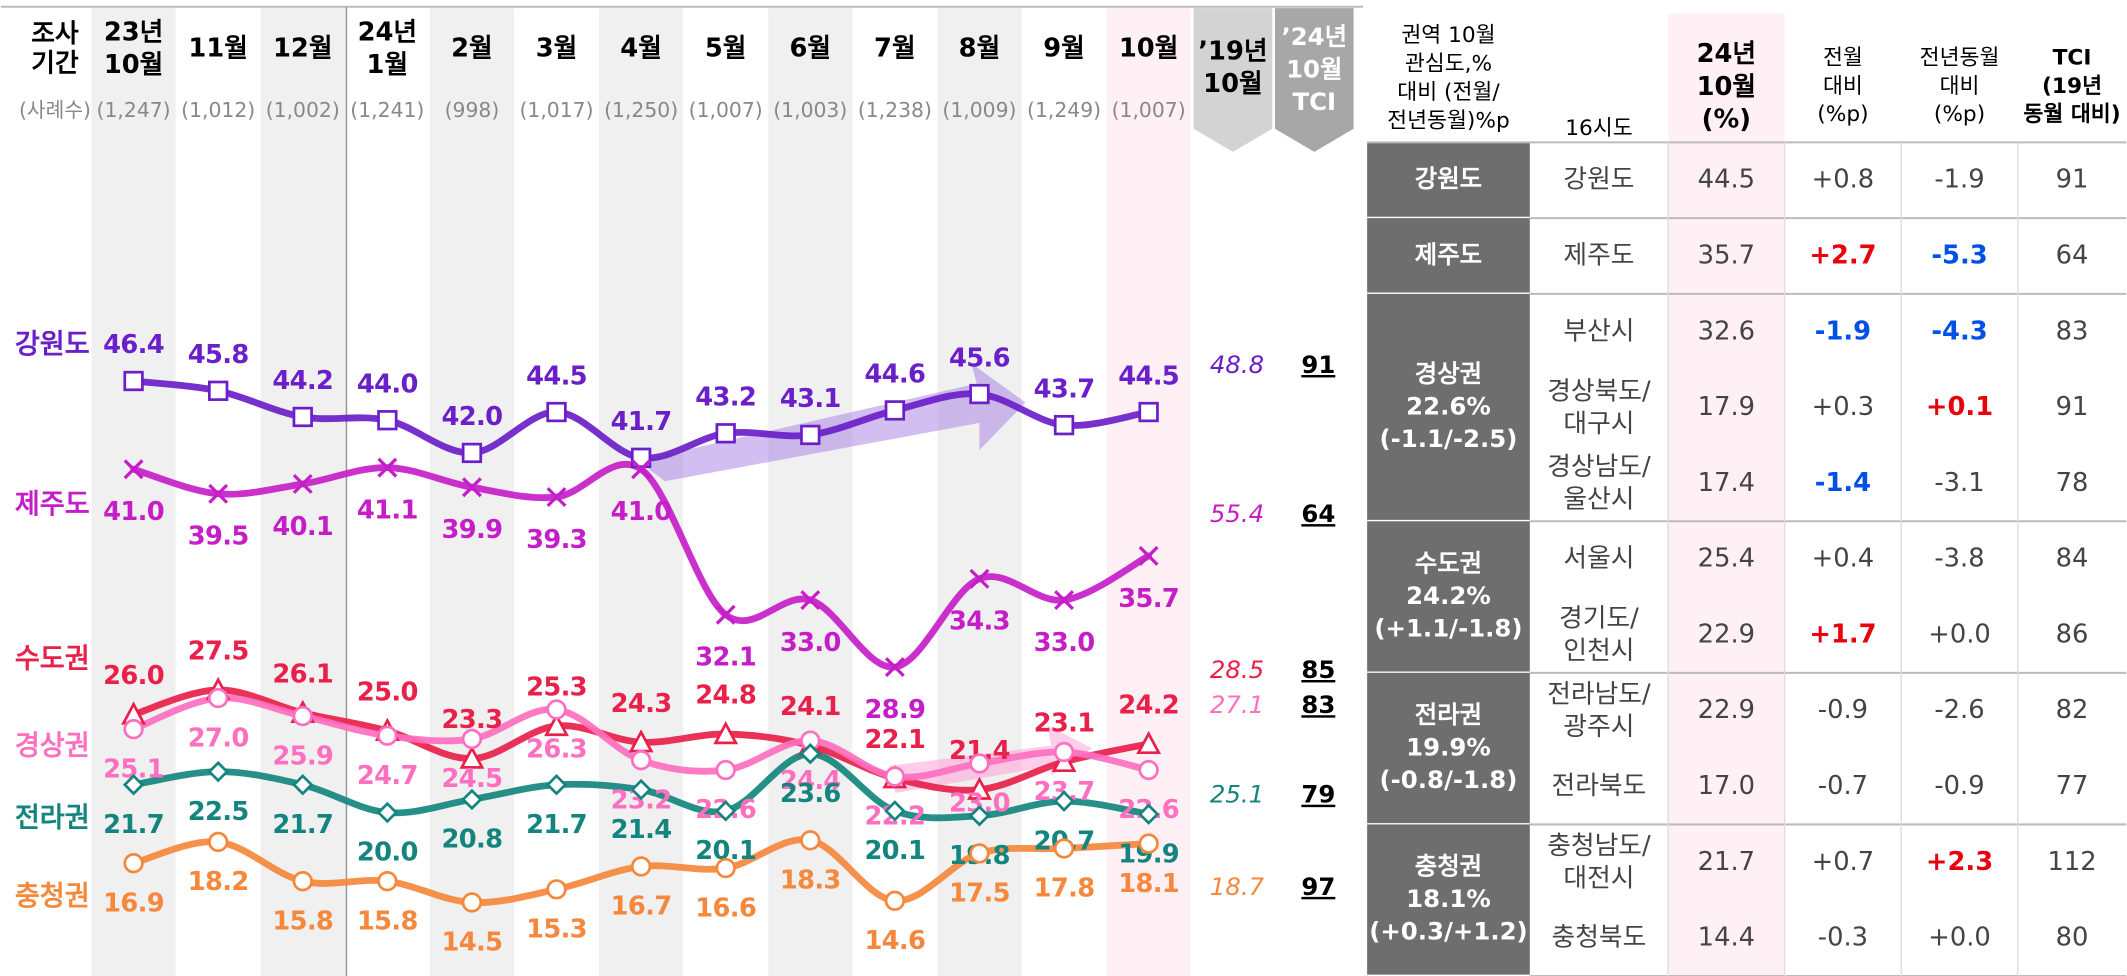  I want to click on region-label: 수도권 24.2% (+1.1/-1.8), so click(1448, 596).